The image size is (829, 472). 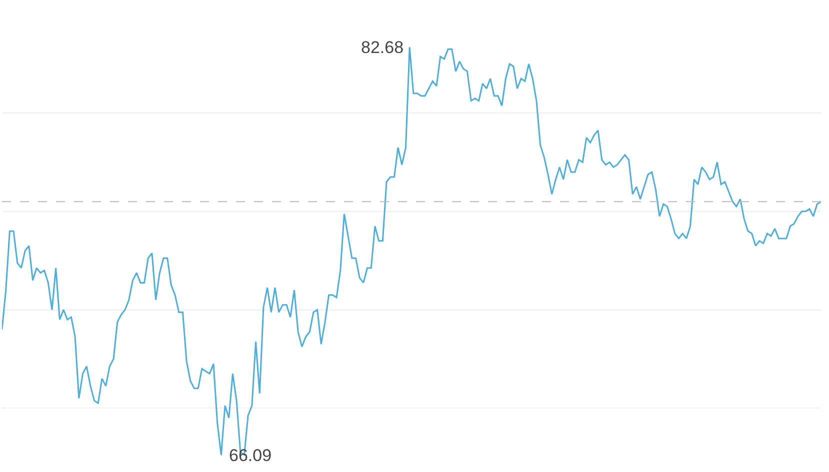 What do you see at coordinates (250, 455) in the screenshot?
I see `data-label: 66.09` at bounding box center [250, 455].